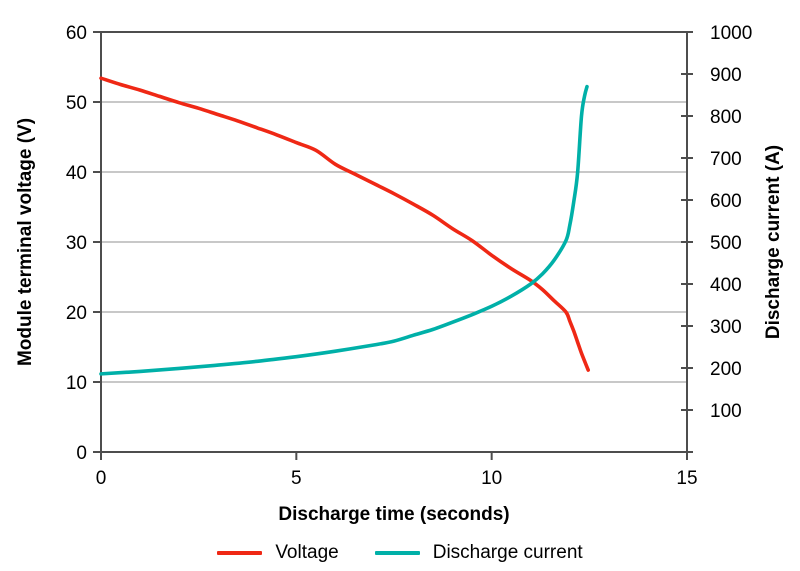  What do you see at coordinates (731, 33) in the screenshot?
I see `right-tick-label: 1000` at bounding box center [731, 33].